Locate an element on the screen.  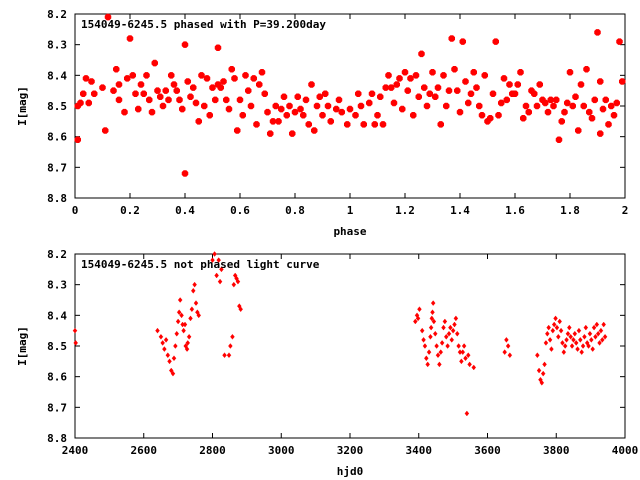
x-tick-label: 3200 is located at coordinates (350, 450).